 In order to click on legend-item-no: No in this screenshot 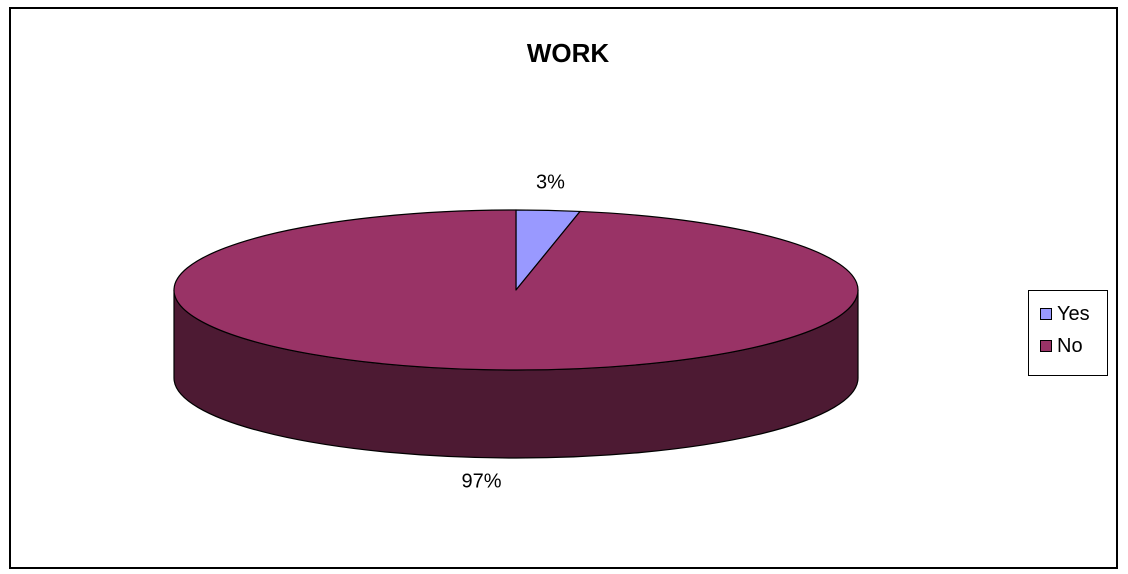, I will do `click(1068, 346)`.